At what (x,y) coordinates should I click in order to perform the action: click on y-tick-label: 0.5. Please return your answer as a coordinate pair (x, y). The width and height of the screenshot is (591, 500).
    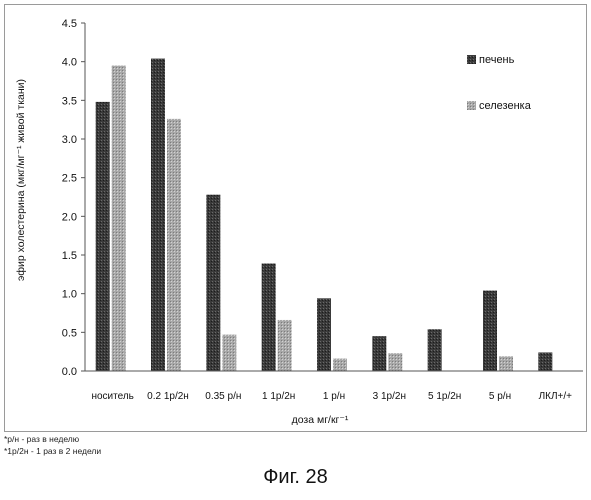
    Looking at the image, I should click on (69, 333).